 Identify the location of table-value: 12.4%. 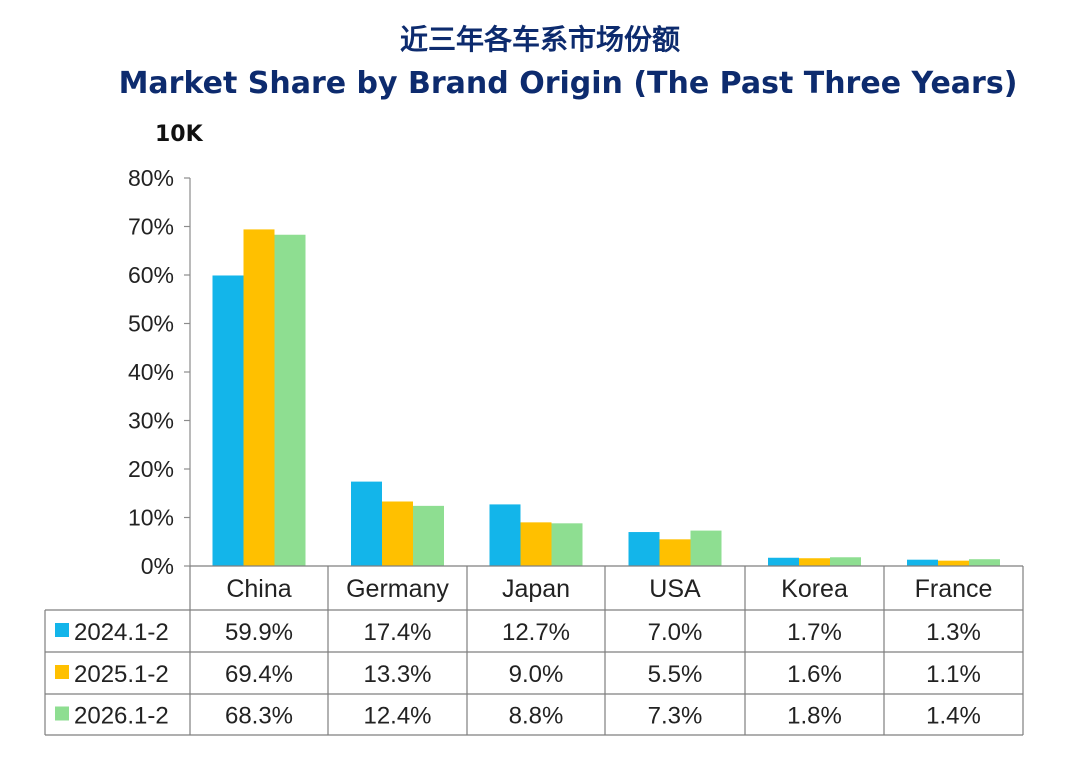
(397, 716).